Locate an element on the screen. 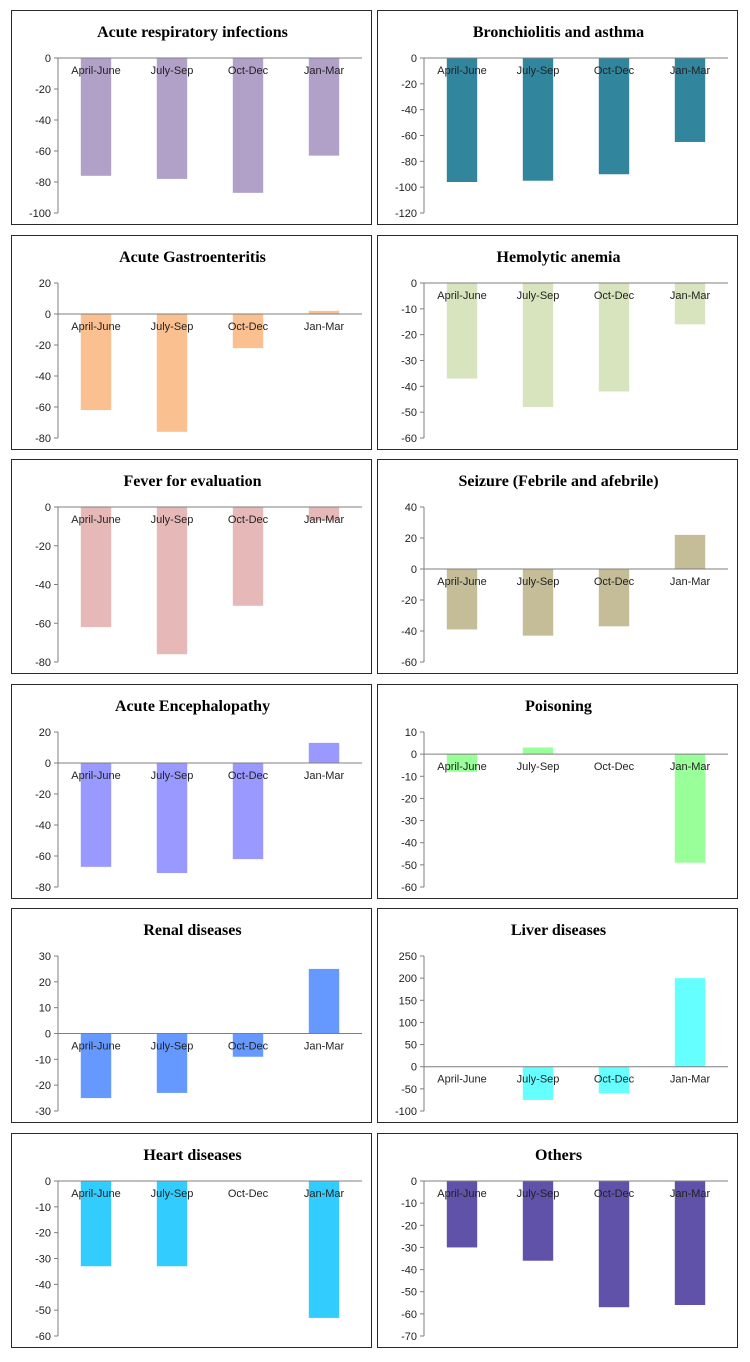  chart-title: Seizure (Febrile and afebrile) is located at coordinates (558, 481).